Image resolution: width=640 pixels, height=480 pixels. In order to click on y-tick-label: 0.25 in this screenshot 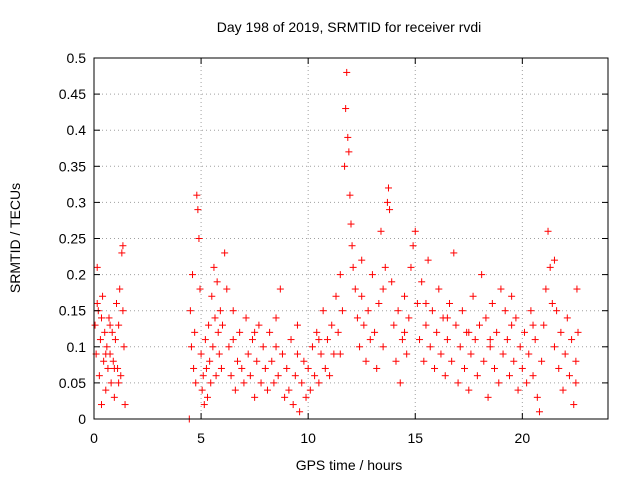, I will do `click(72, 239)`.